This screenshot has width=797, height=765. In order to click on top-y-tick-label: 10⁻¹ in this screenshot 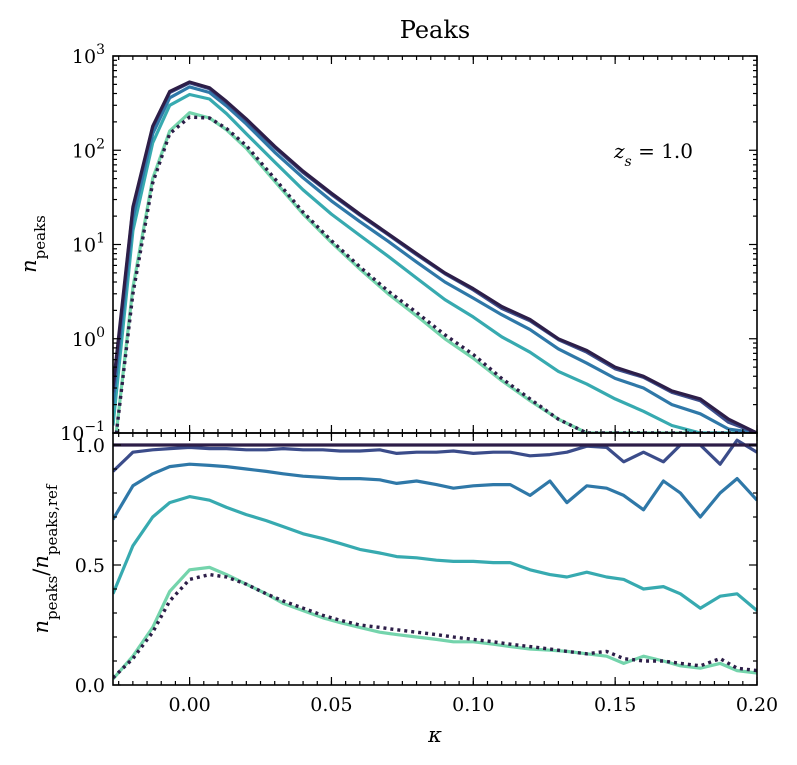, I will do `click(82, 432)`.